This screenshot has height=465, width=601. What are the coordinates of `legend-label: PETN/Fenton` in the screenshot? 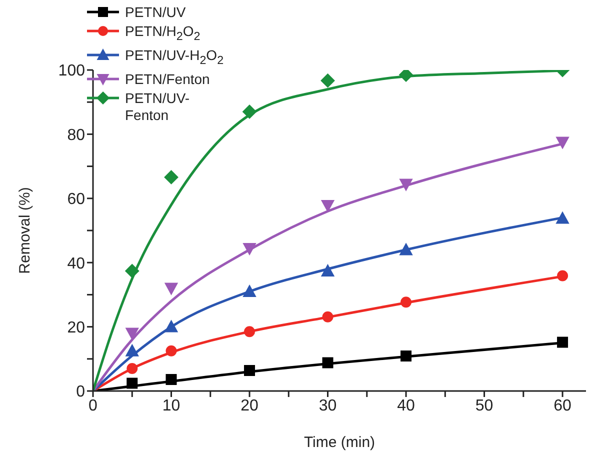 It's located at (168, 79).